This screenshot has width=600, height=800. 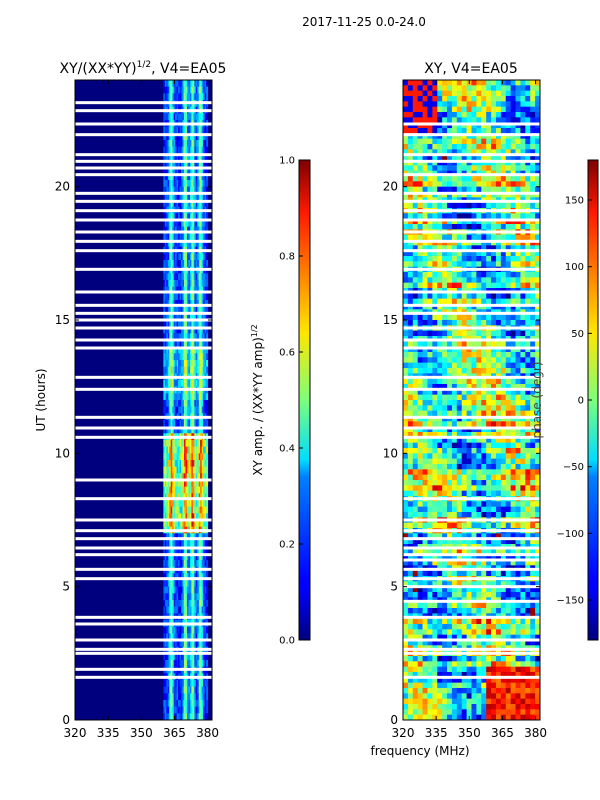 I want to click on y-tick-label: 20, so click(x=62, y=187).